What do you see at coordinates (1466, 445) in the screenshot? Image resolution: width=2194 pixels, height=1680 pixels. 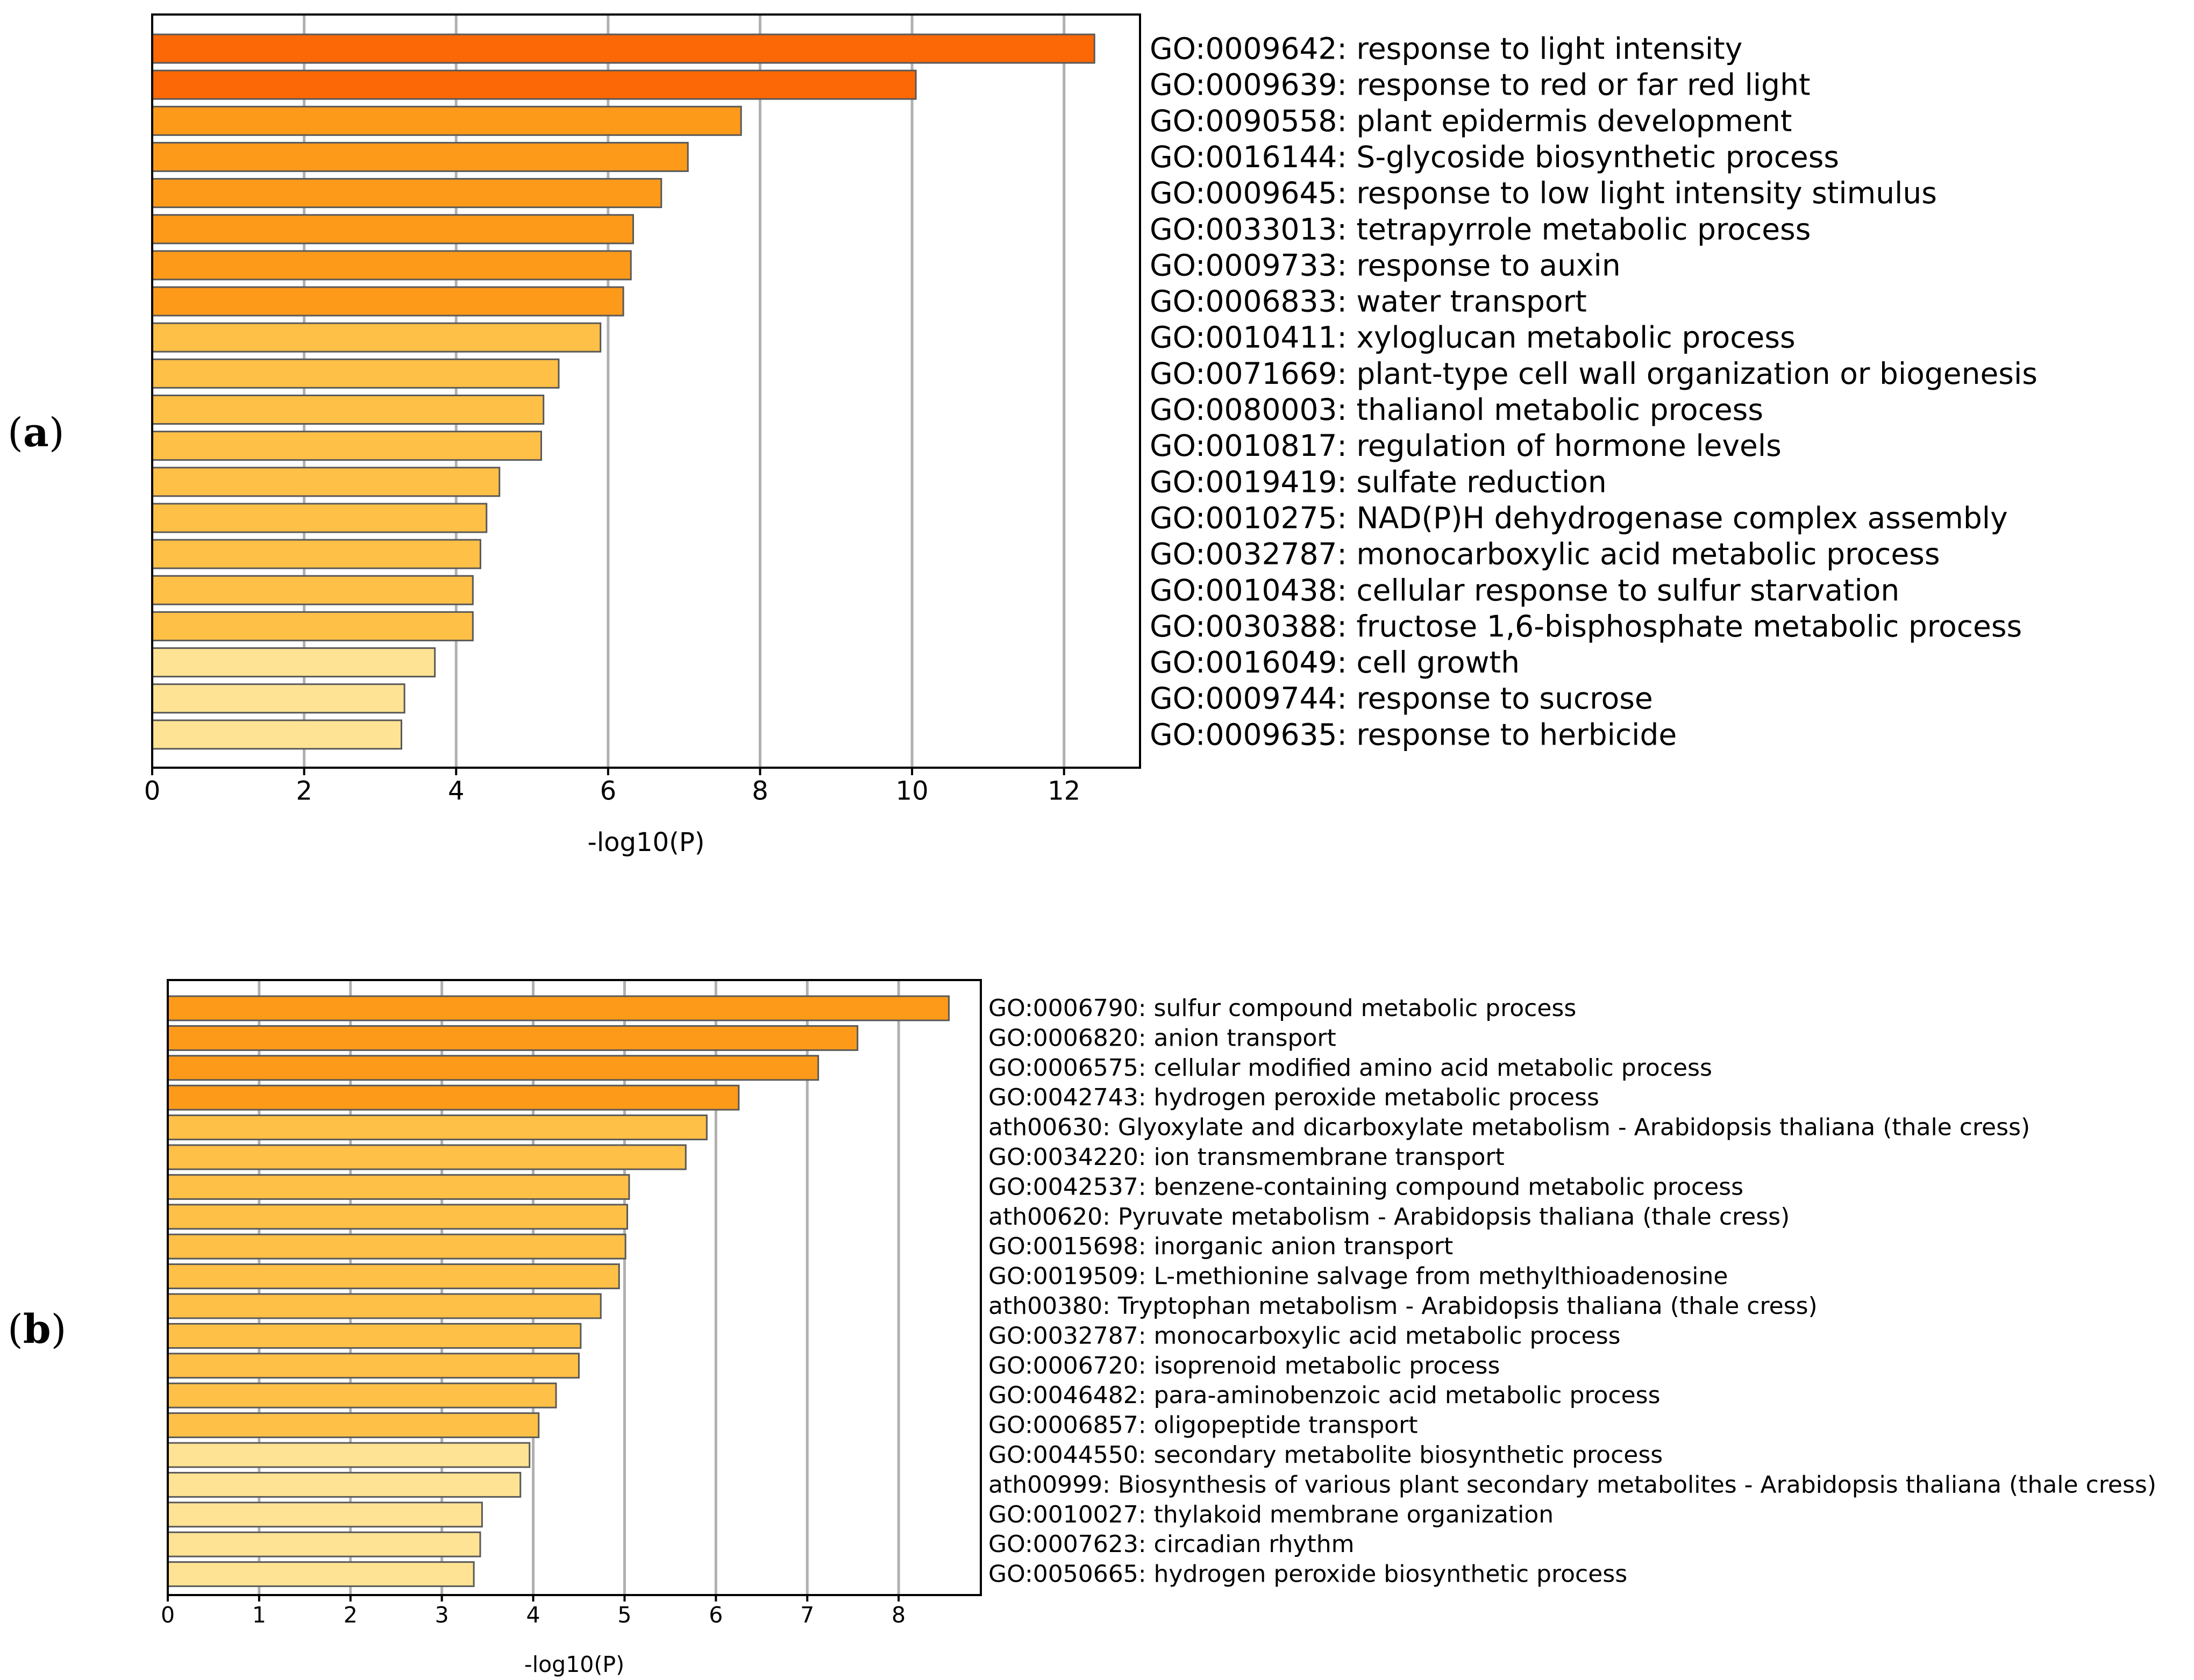 I see `category-label: GO:0010817: regulation of hormone levels` at bounding box center [1466, 445].